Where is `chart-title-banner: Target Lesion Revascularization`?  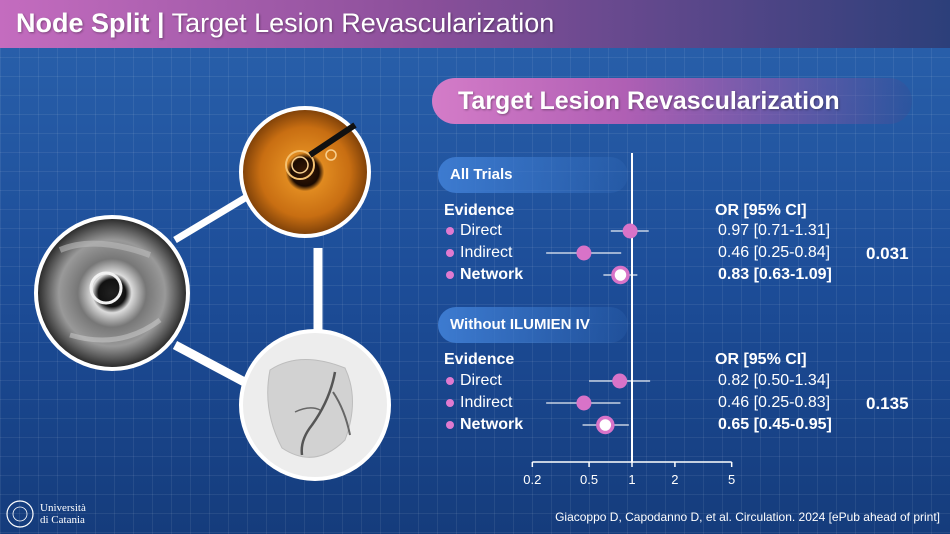 chart-title-banner: Target Lesion Revascularization is located at coordinates (672, 101).